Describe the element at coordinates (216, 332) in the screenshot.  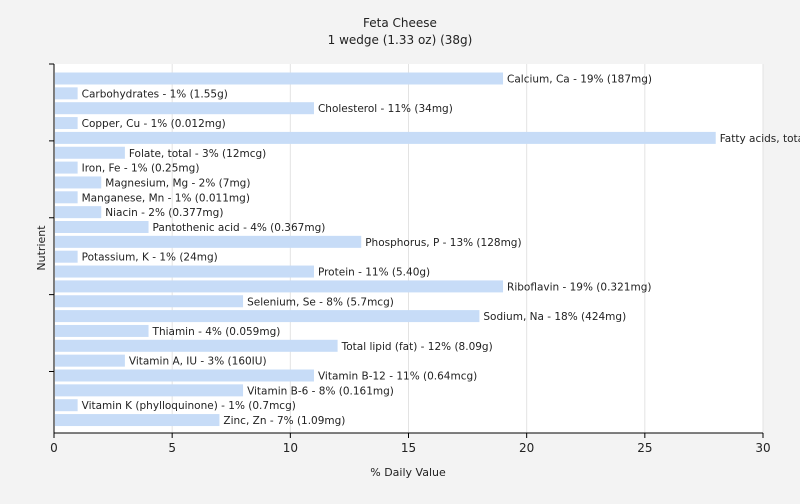
I see `bar-label: Thiamin - 4% (0.059mg)` at that location.